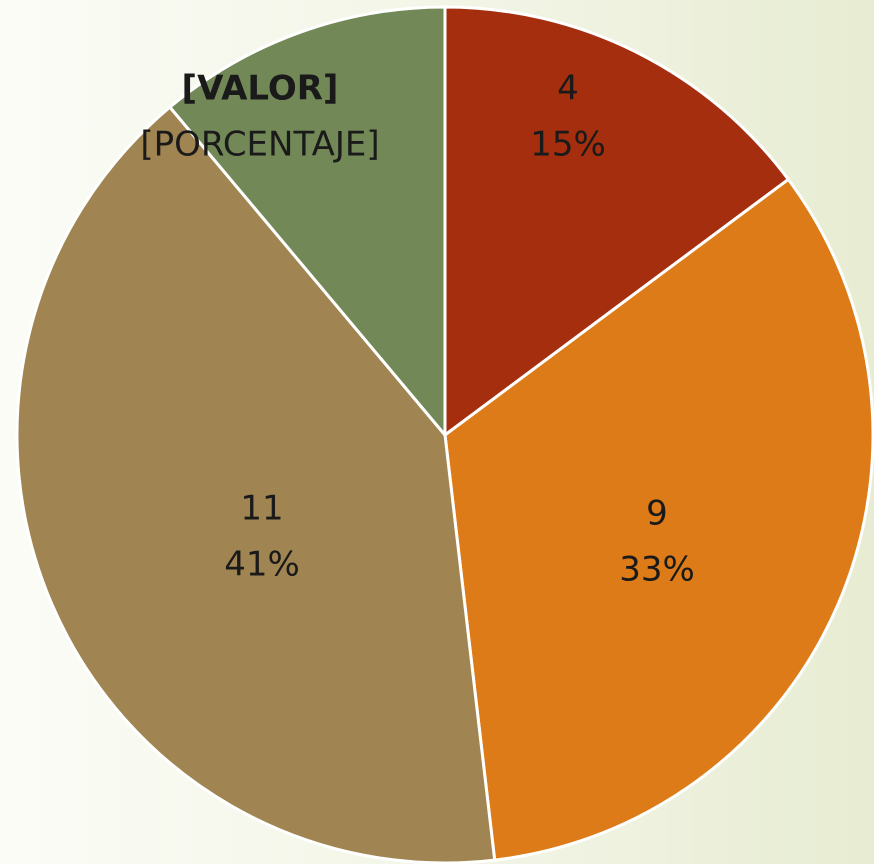 The width and height of the screenshot is (874, 864). Describe the element at coordinates (262, 565) in the screenshot. I see `percent-label: 41%` at that location.